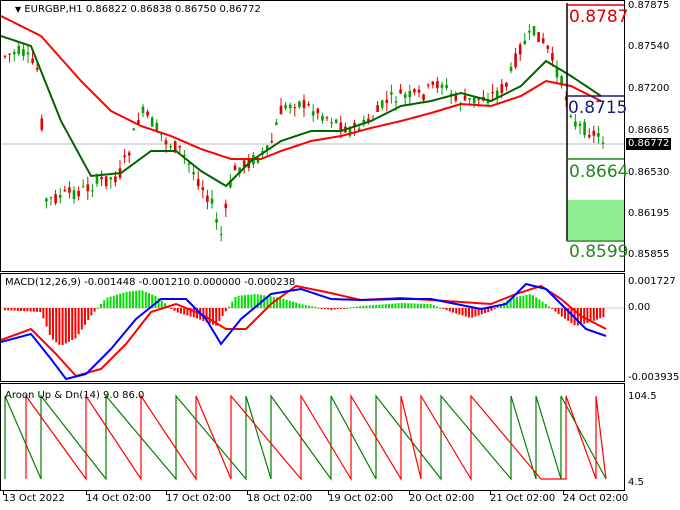 The width and height of the screenshot is (680, 510). I want to click on price-axis-label: 0.86195, so click(649, 213).